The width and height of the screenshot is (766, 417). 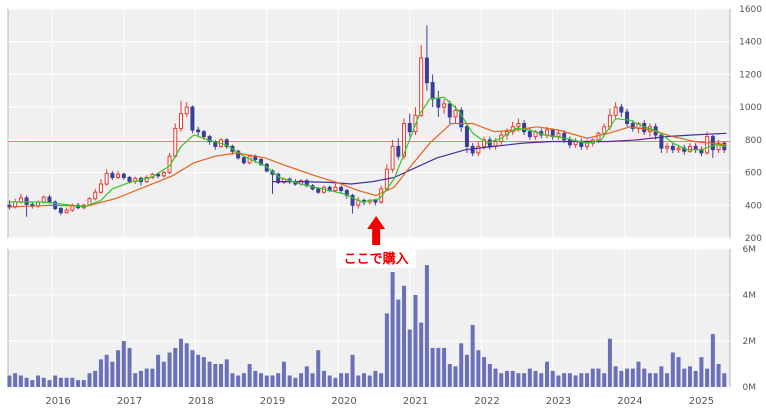 I want to click on price-tick-label: 400, so click(x=753, y=206).